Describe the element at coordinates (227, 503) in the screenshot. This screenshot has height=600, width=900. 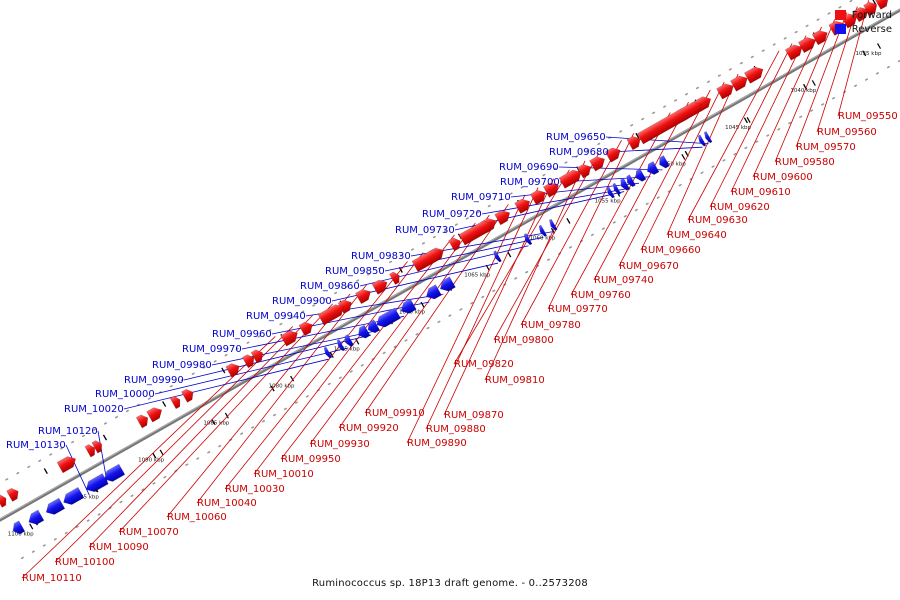
I see `gene-label-rum-10040: RUM_10040` at that location.